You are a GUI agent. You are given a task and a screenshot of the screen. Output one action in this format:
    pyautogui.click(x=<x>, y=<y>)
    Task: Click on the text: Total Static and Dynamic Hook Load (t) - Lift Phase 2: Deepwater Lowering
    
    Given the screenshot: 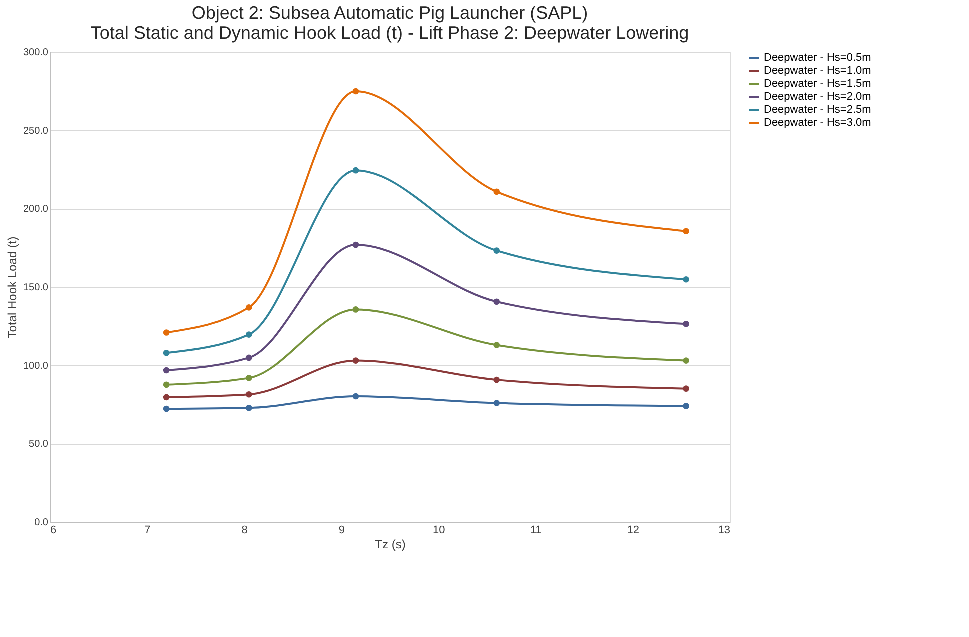 What is the action you would take?
    pyautogui.click(x=390, y=33)
    